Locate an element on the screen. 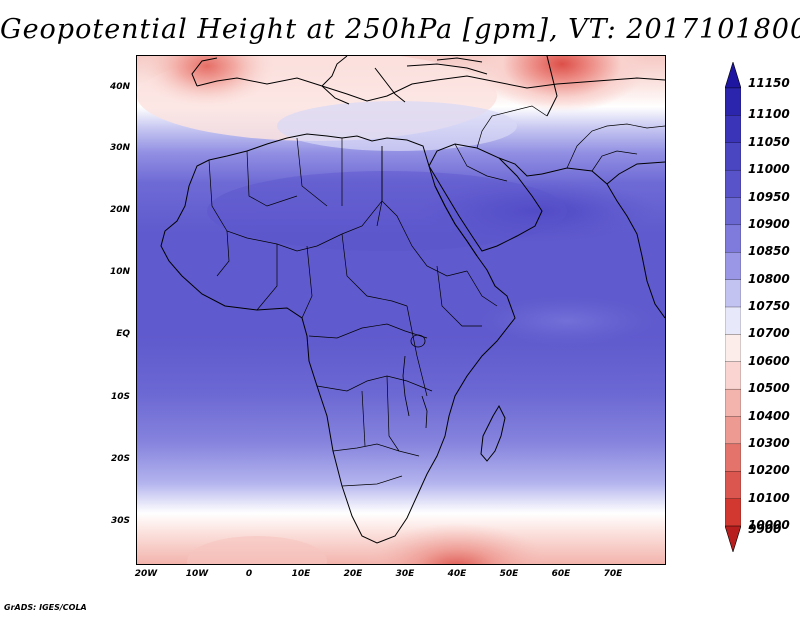  colorbar-label: 10700 is located at coordinates (769, 333).